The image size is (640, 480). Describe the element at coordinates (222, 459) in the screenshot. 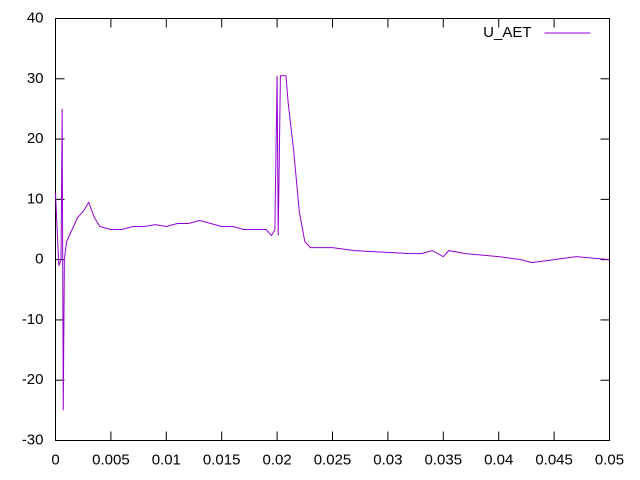

I see `x-tick-label: 0.015` at that location.